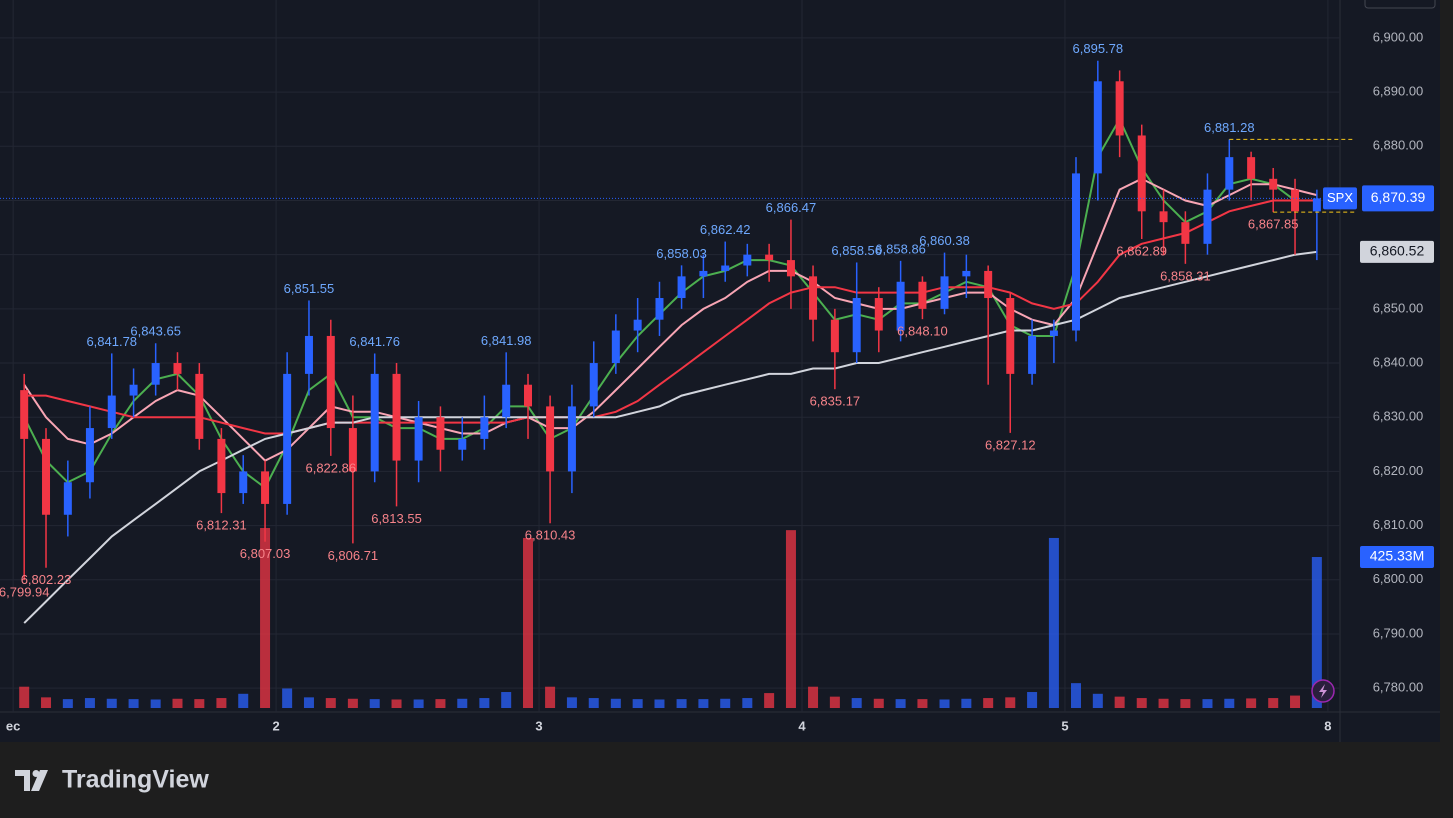 This screenshot has height=818, width=1453. I want to click on high-label: 6,860.38, so click(944, 240).